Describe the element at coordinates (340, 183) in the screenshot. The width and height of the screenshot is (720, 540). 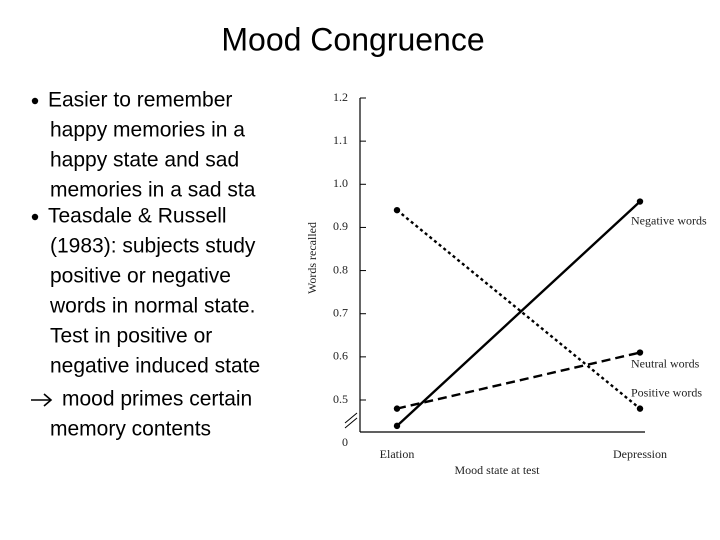
I see `y-tick-label: 1.0` at that location.